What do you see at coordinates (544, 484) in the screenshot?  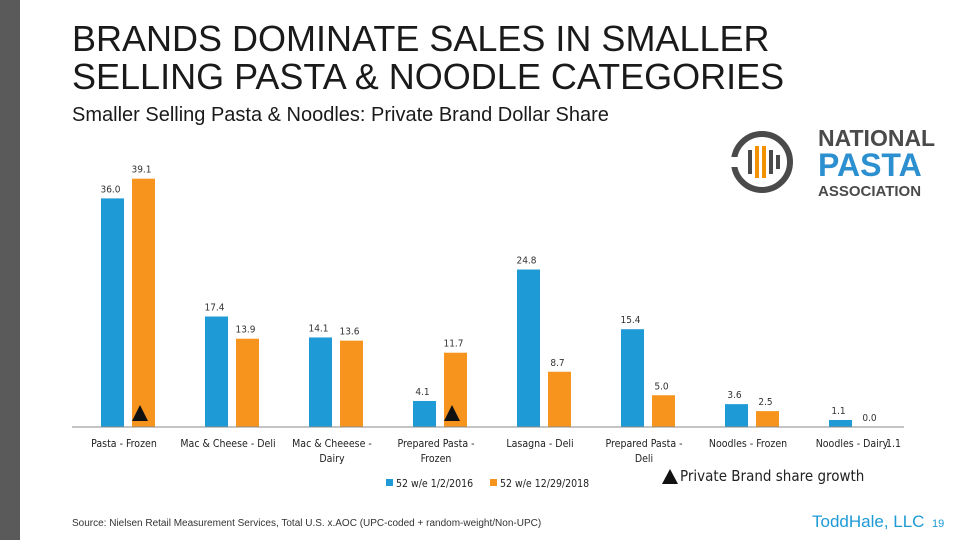 I see `legend-label-series-2: 52 w/e 12/29/2018` at bounding box center [544, 484].